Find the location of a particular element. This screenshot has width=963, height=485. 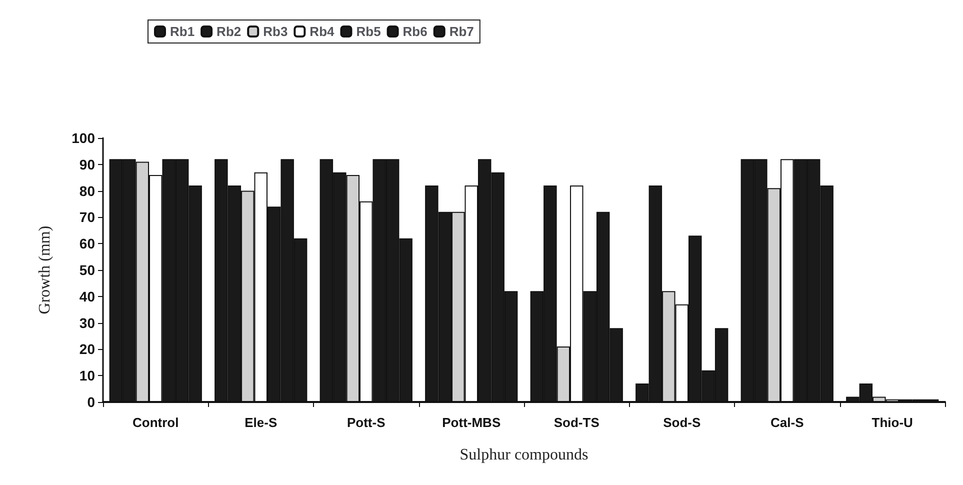

legend-label: Rb3 is located at coordinates (275, 31).